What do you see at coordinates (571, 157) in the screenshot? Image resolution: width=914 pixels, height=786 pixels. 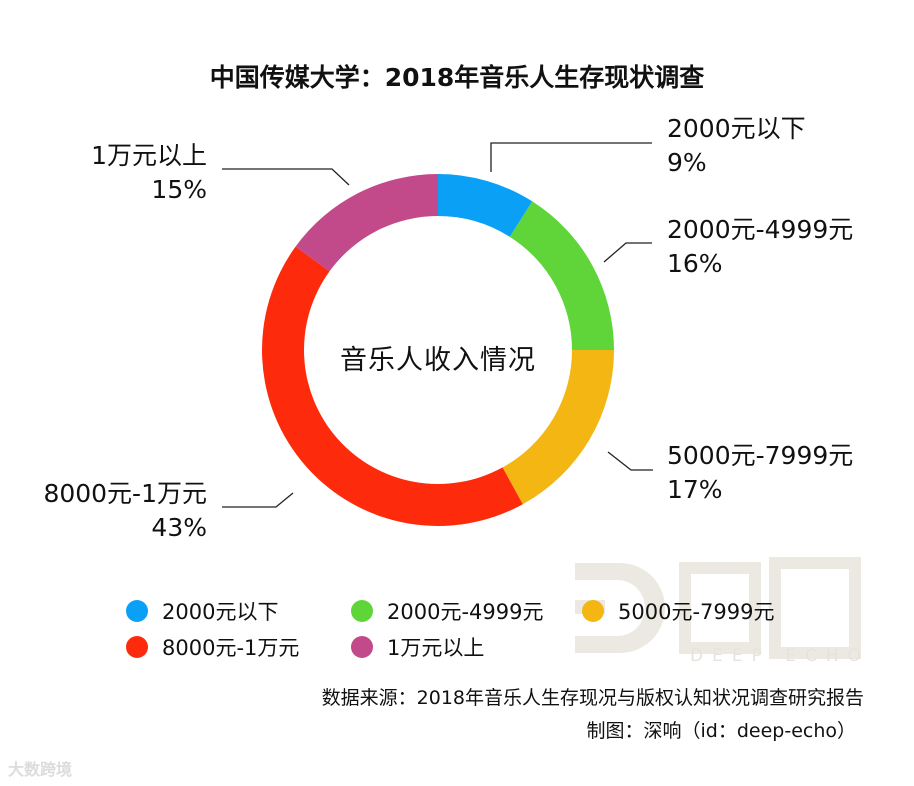 I see `leader-line-under-2000` at bounding box center [571, 157].